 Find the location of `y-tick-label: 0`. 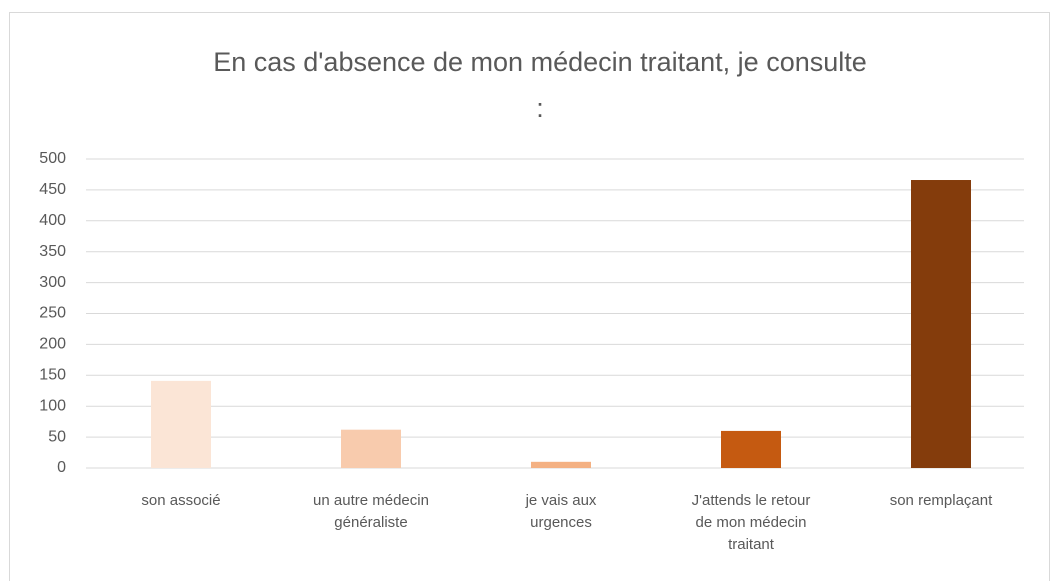

y-tick-label: 0 is located at coordinates (61, 467).